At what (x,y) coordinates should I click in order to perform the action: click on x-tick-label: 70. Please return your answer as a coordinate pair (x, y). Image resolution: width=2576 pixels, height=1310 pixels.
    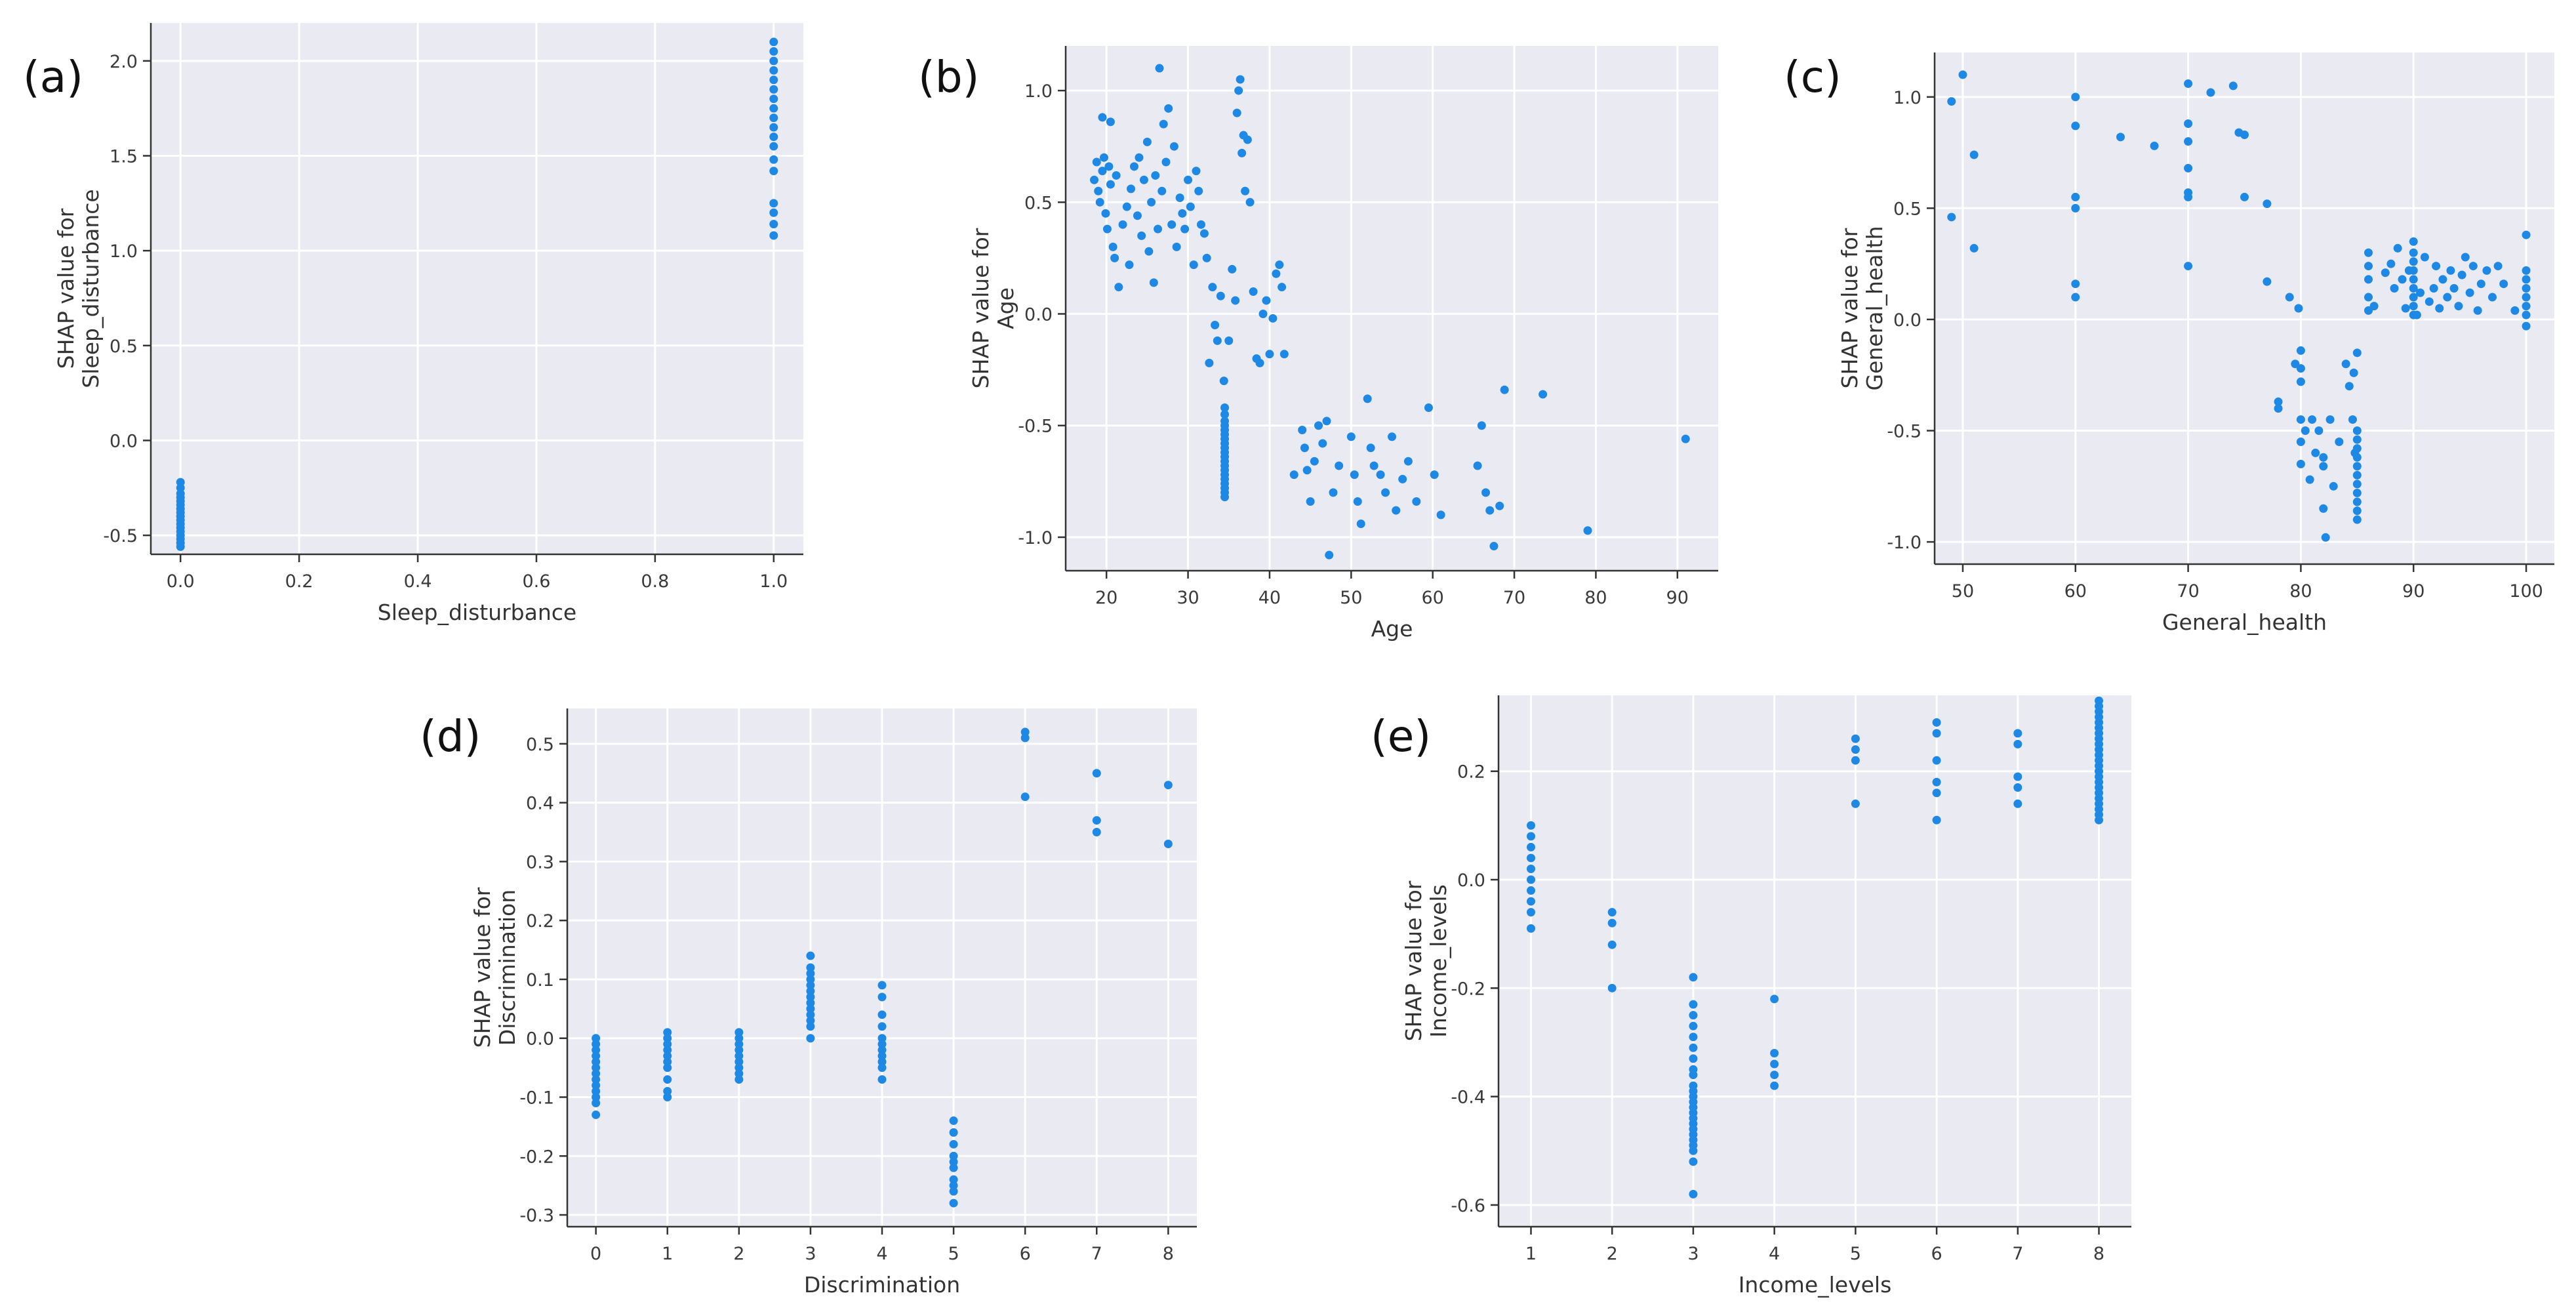
    Looking at the image, I should click on (1514, 598).